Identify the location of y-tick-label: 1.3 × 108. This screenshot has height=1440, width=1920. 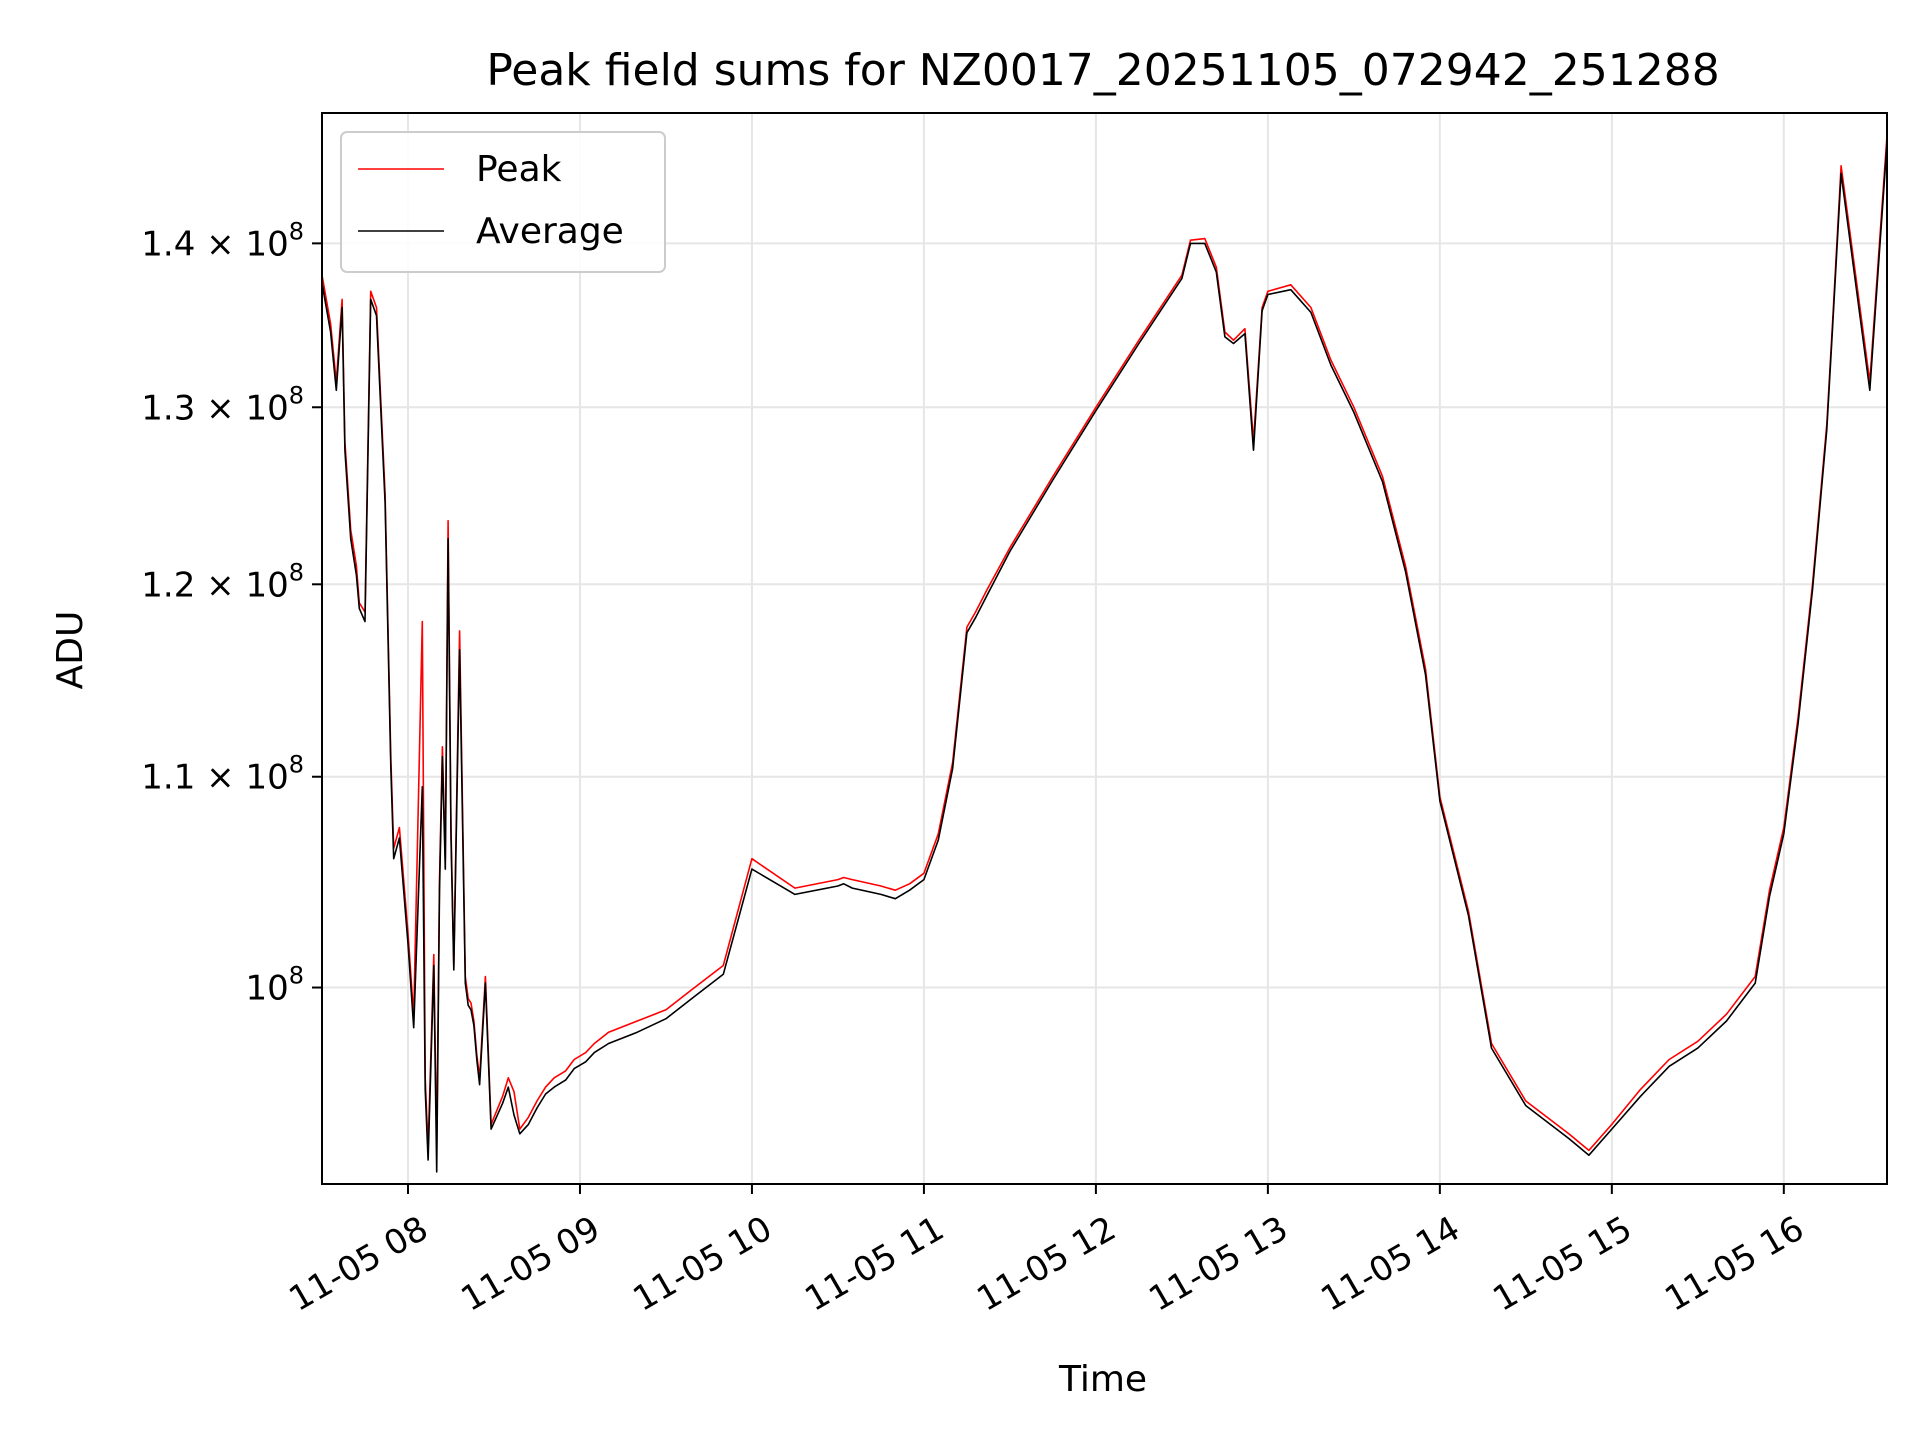
(222, 404).